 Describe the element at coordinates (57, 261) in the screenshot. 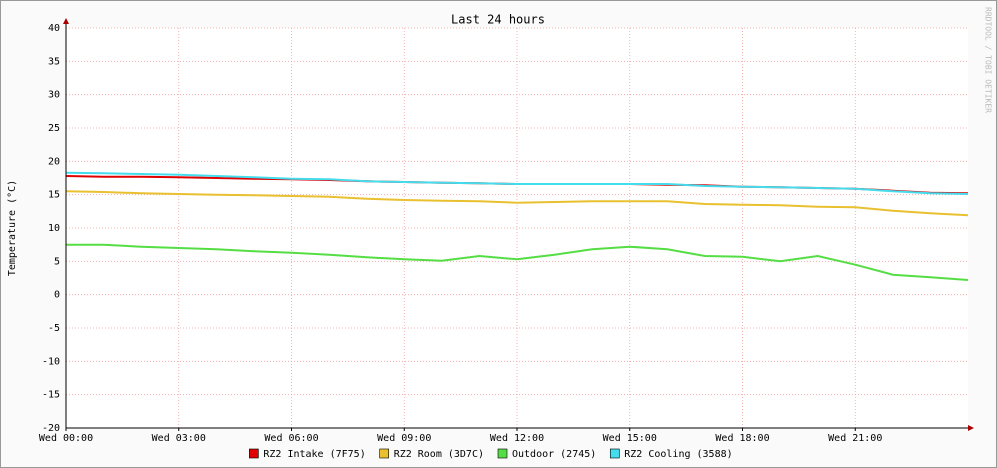

I see `y-tick-label: 5` at that location.